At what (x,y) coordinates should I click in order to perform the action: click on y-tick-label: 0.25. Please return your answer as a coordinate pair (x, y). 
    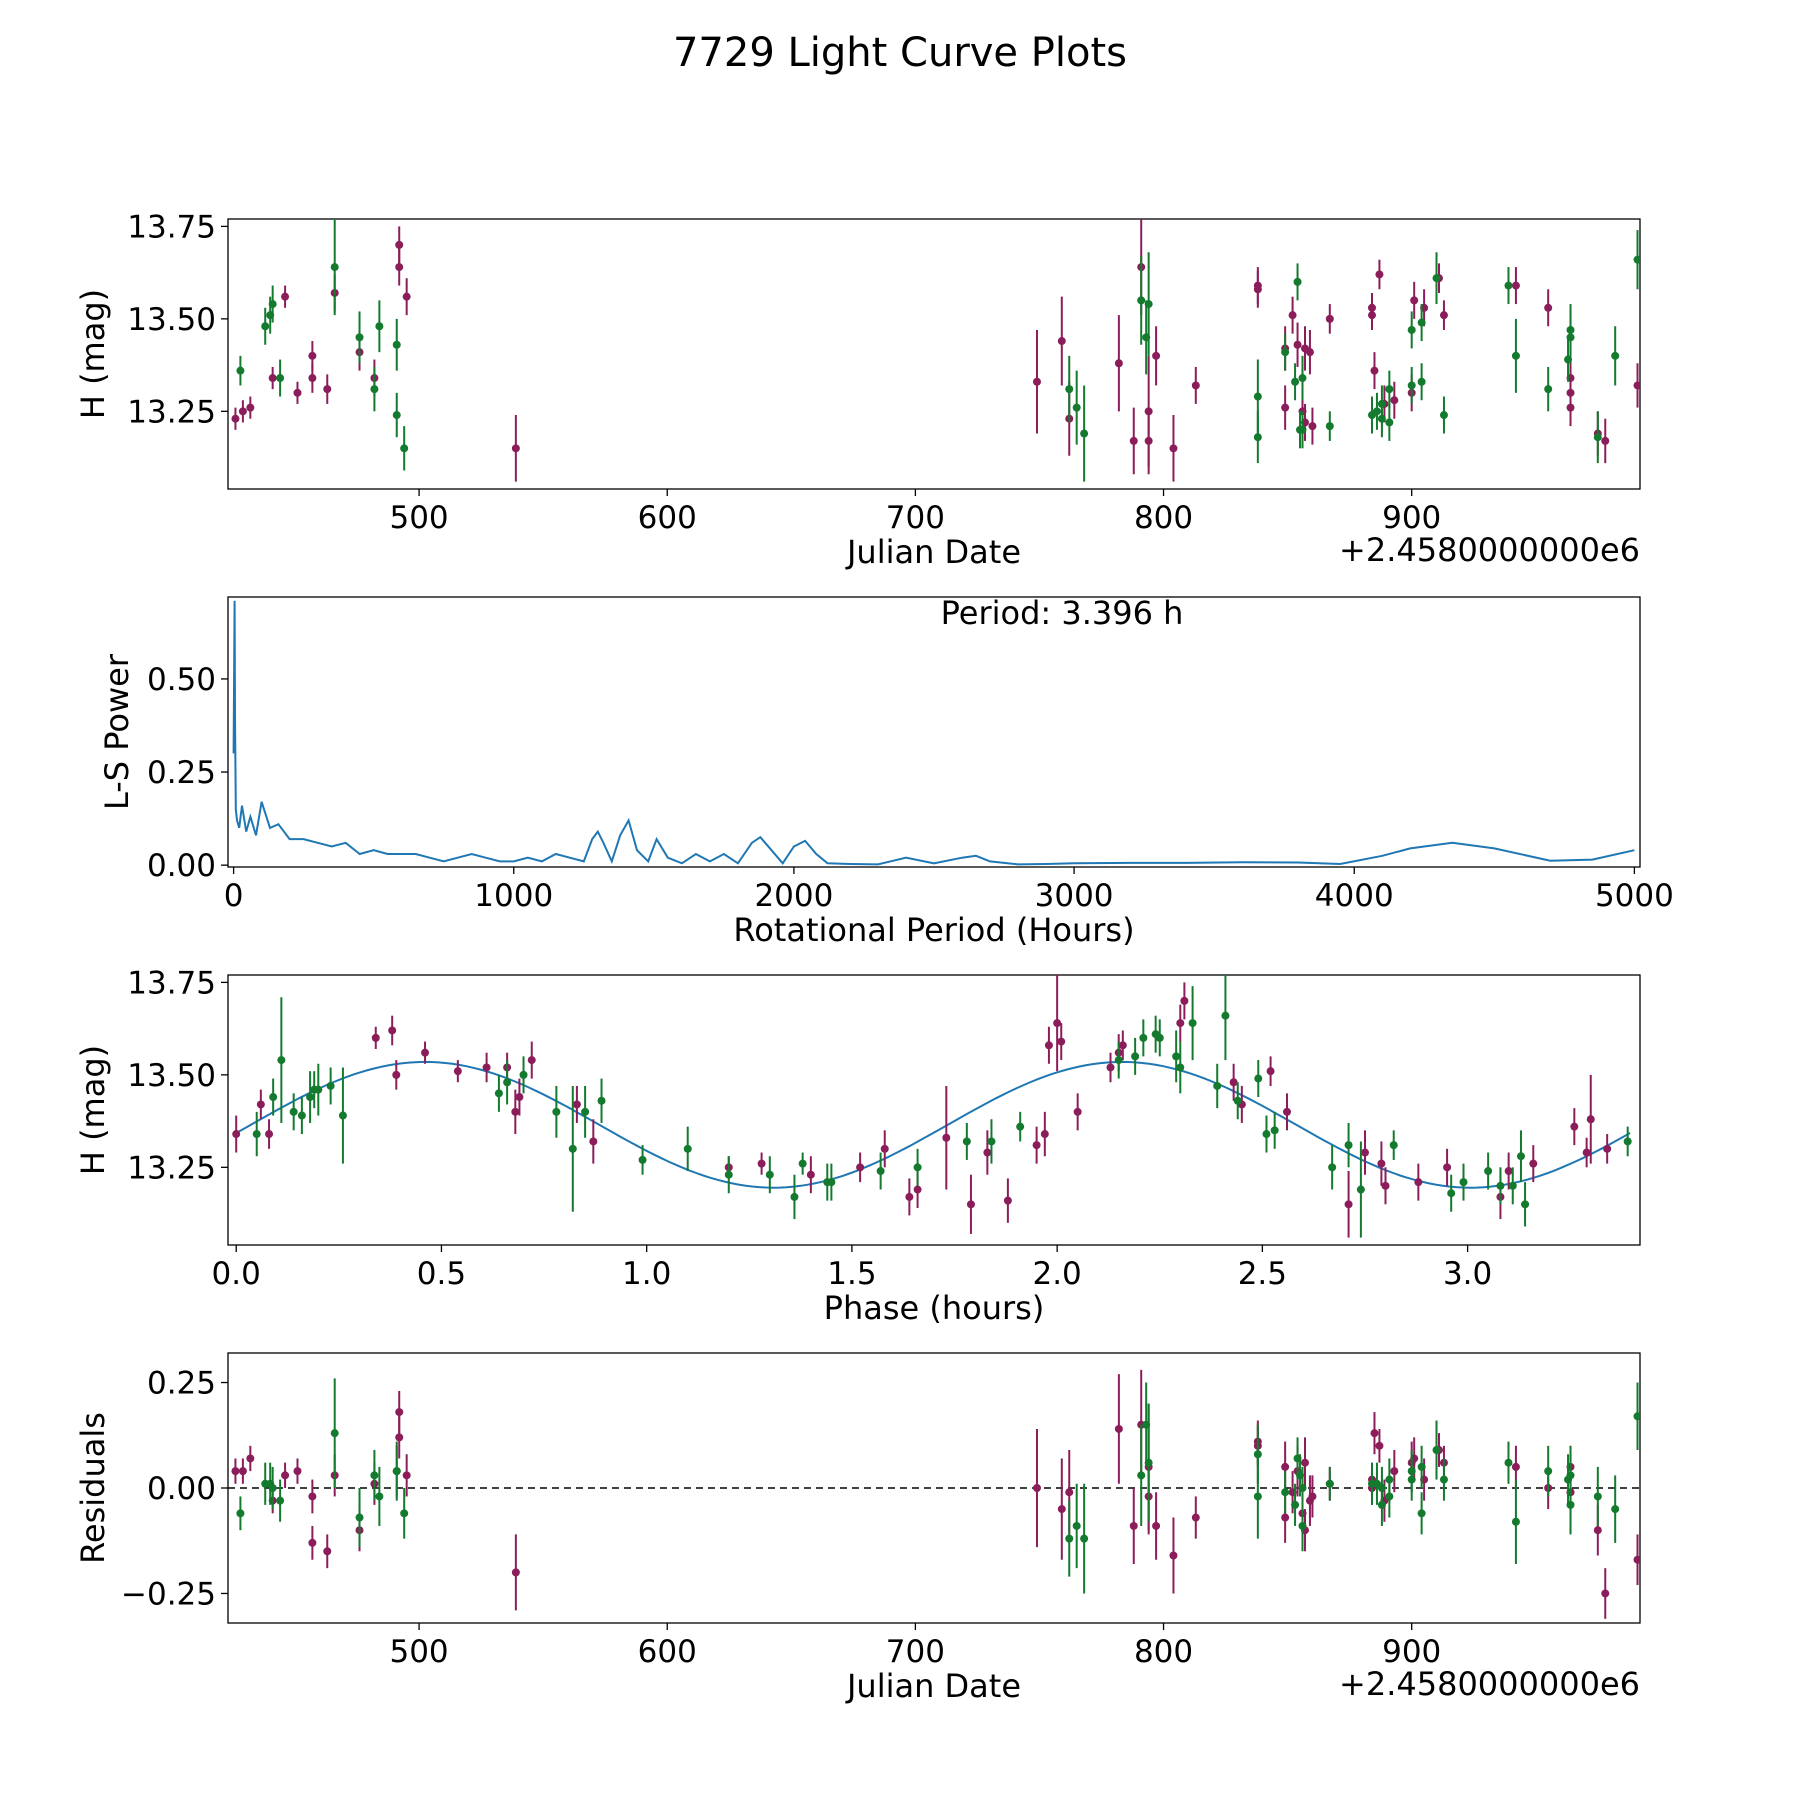
    Looking at the image, I should click on (181, 1384).